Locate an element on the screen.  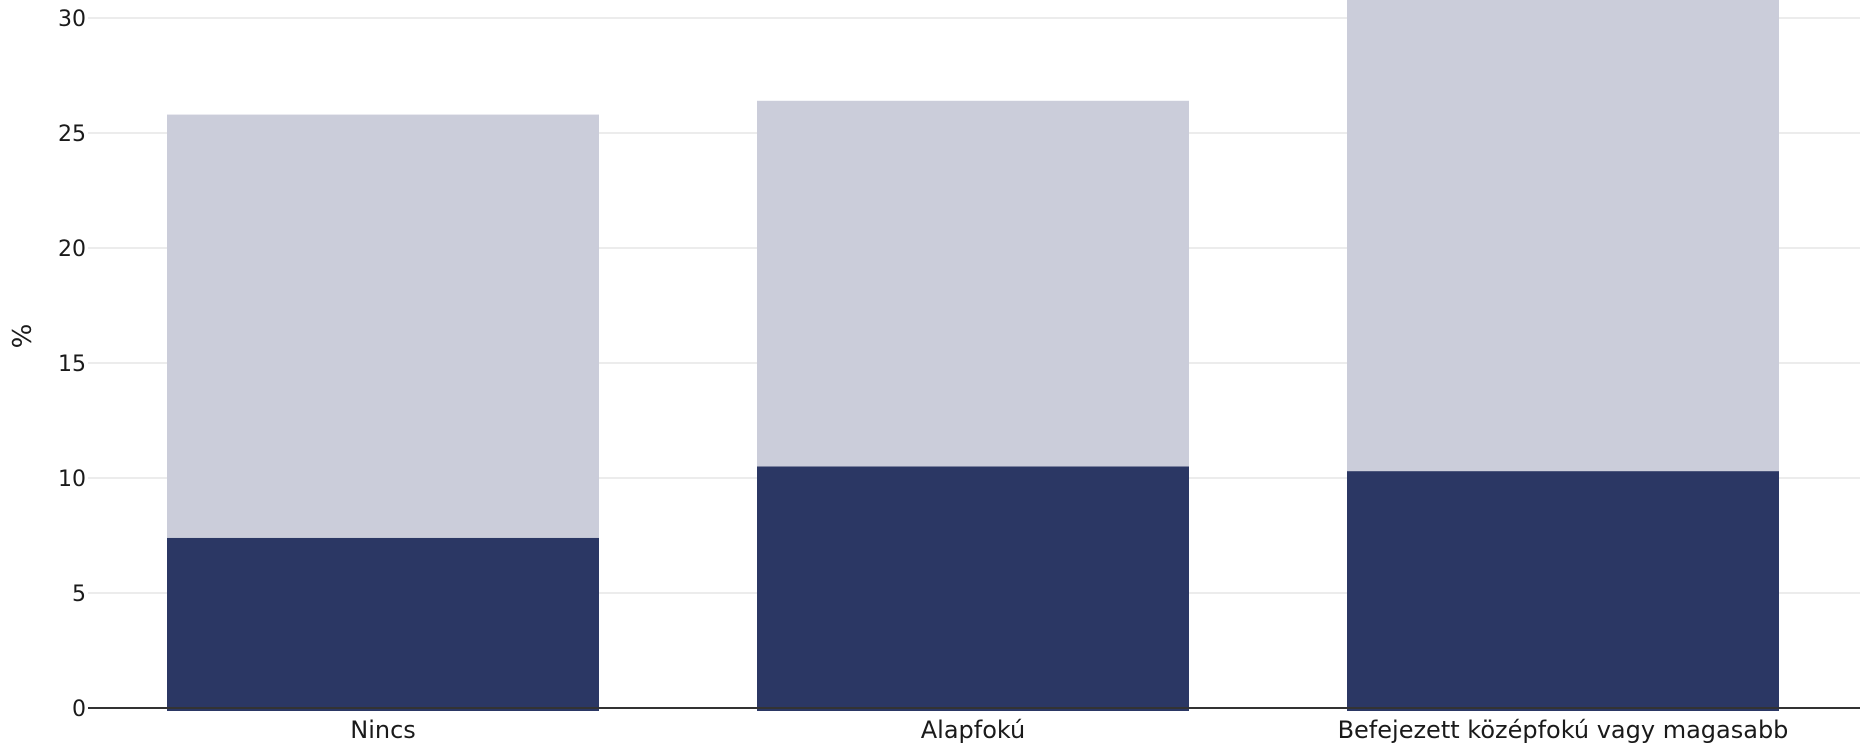
y-tick-label: 25 is located at coordinates (72, 134).